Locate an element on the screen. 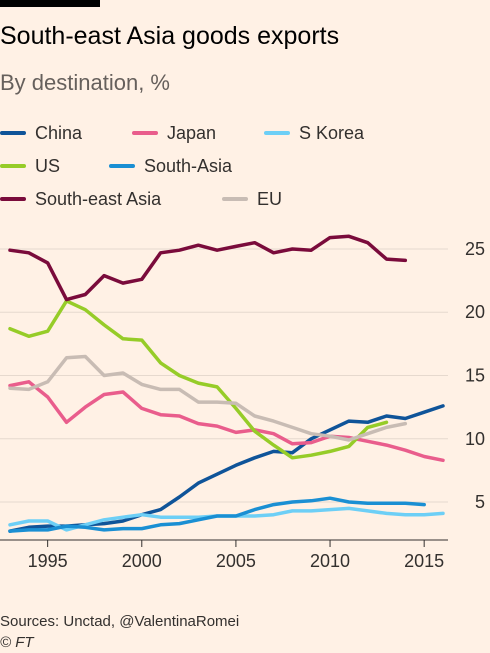 The height and width of the screenshot is (653, 490). legend-item-us: US is located at coordinates (30, 166).